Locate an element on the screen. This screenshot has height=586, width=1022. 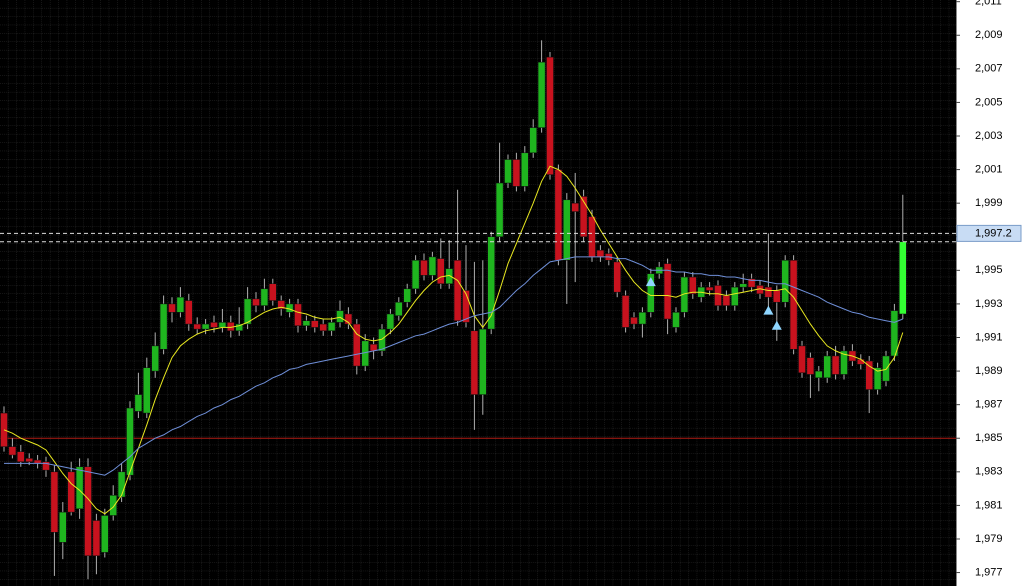
y-tick-label: 2,011 is located at coordinates (988, 4).